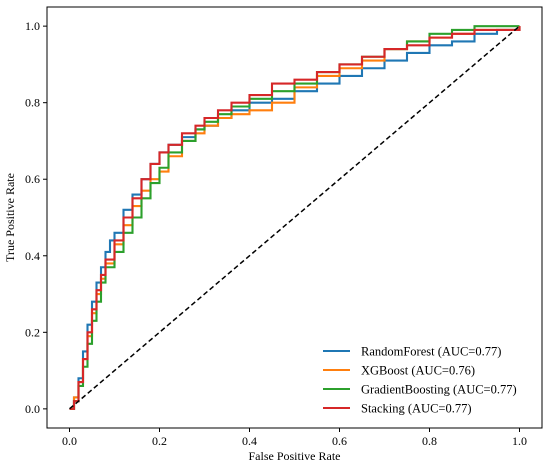 This screenshot has width=550, height=468. What do you see at coordinates (429, 441) in the screenshot?
I see `x-tick-label: 0.8` at bounding box center [429, 441].